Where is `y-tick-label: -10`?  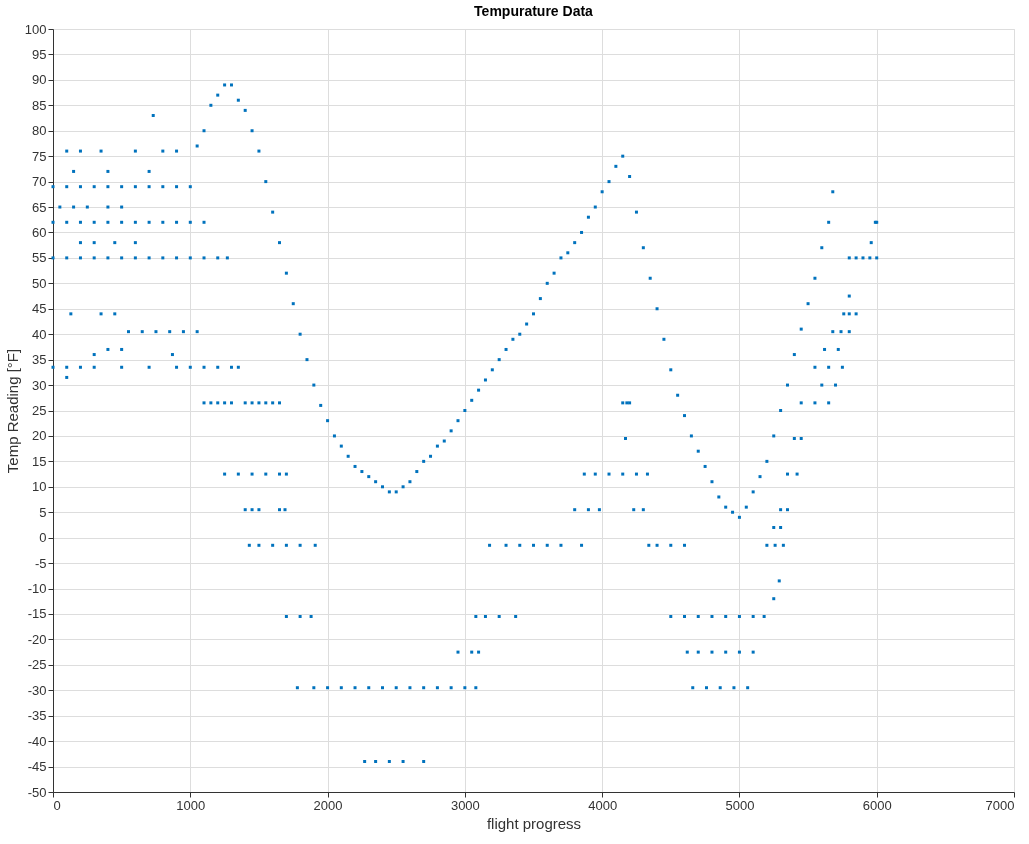 y-tick-label: -10 is located at coordinates (37, 589).